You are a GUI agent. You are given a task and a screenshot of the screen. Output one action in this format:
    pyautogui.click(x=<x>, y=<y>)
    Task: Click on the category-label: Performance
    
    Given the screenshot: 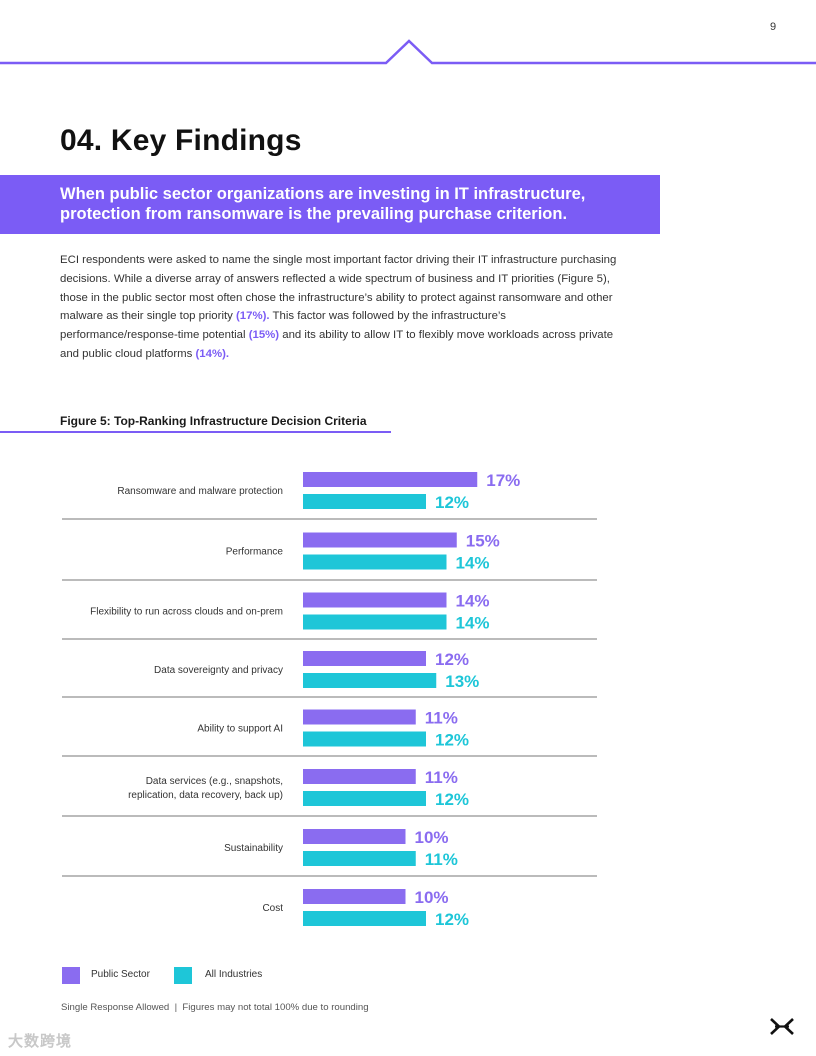 What is the action you would take?
    pyautogui.click(x=255, y=552)
    